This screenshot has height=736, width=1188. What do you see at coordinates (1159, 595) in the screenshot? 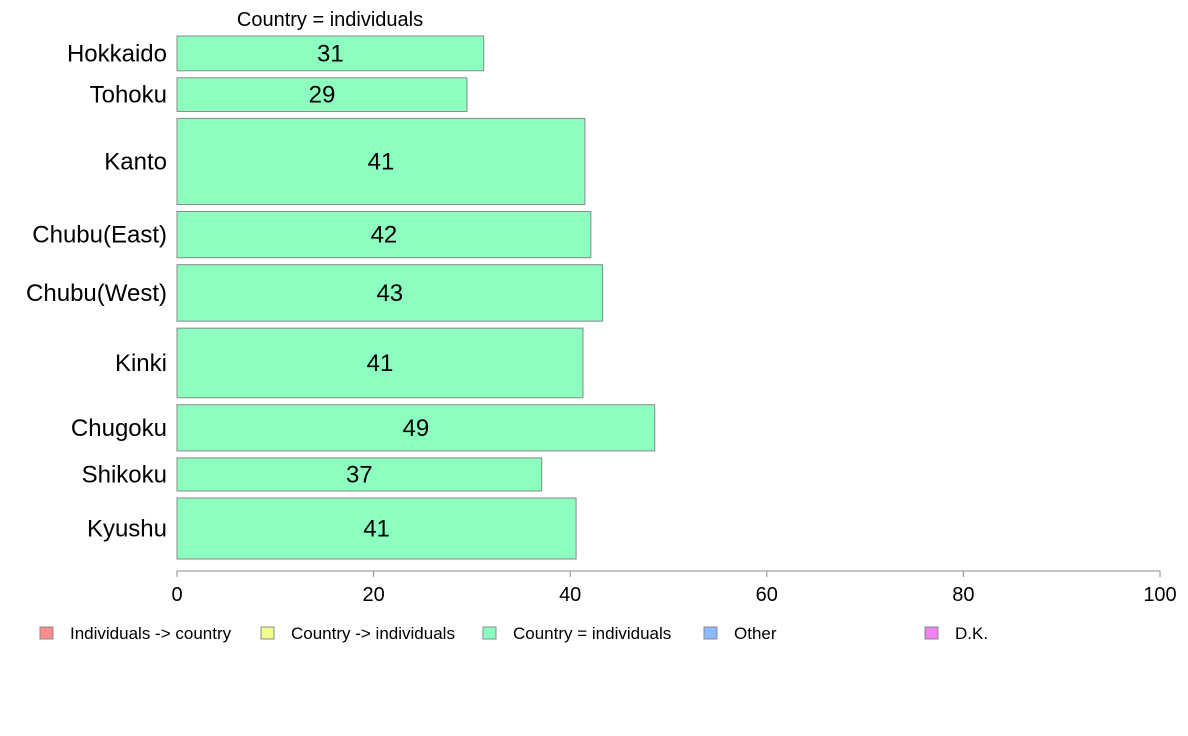
I see `x-tick-label: 100` at bounding box center [1159, 595].